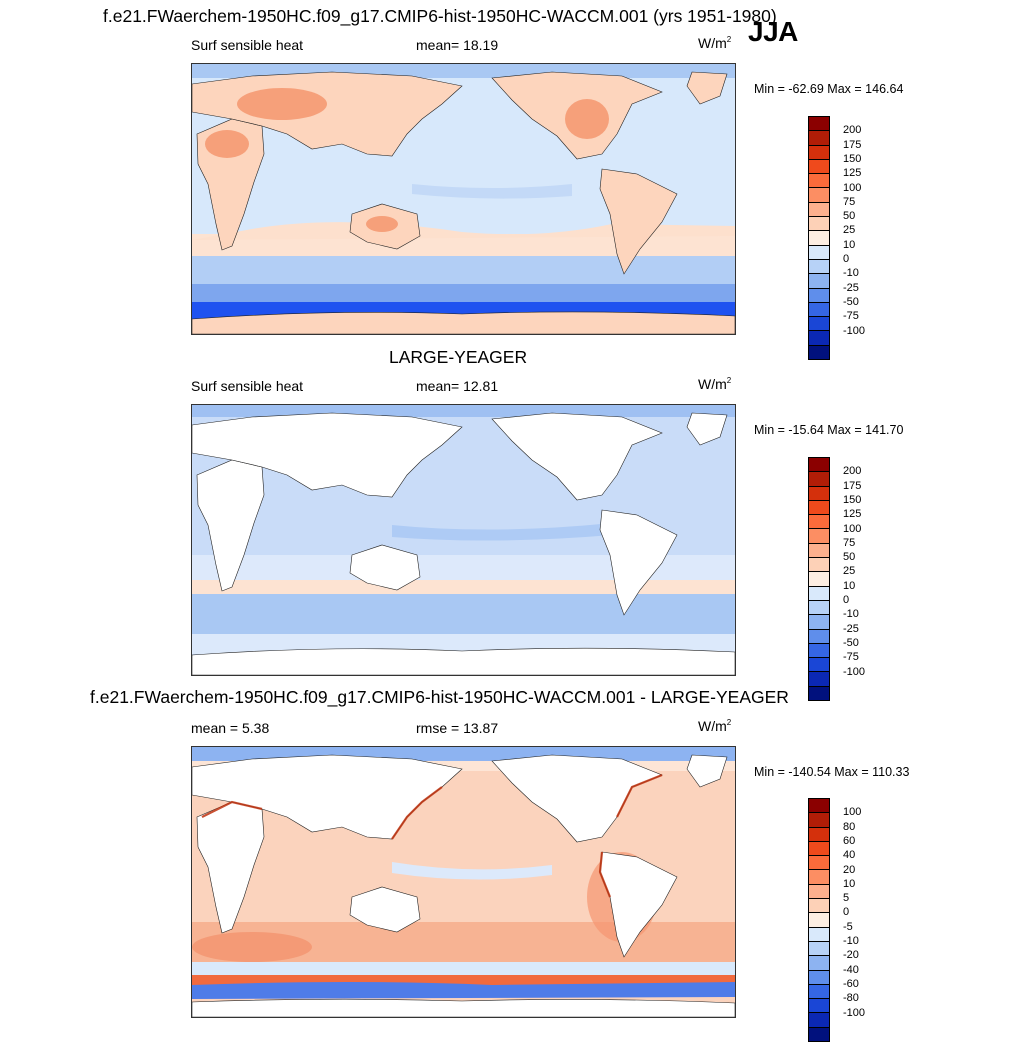  I want to click on panel-2-map, so click(463, 540).